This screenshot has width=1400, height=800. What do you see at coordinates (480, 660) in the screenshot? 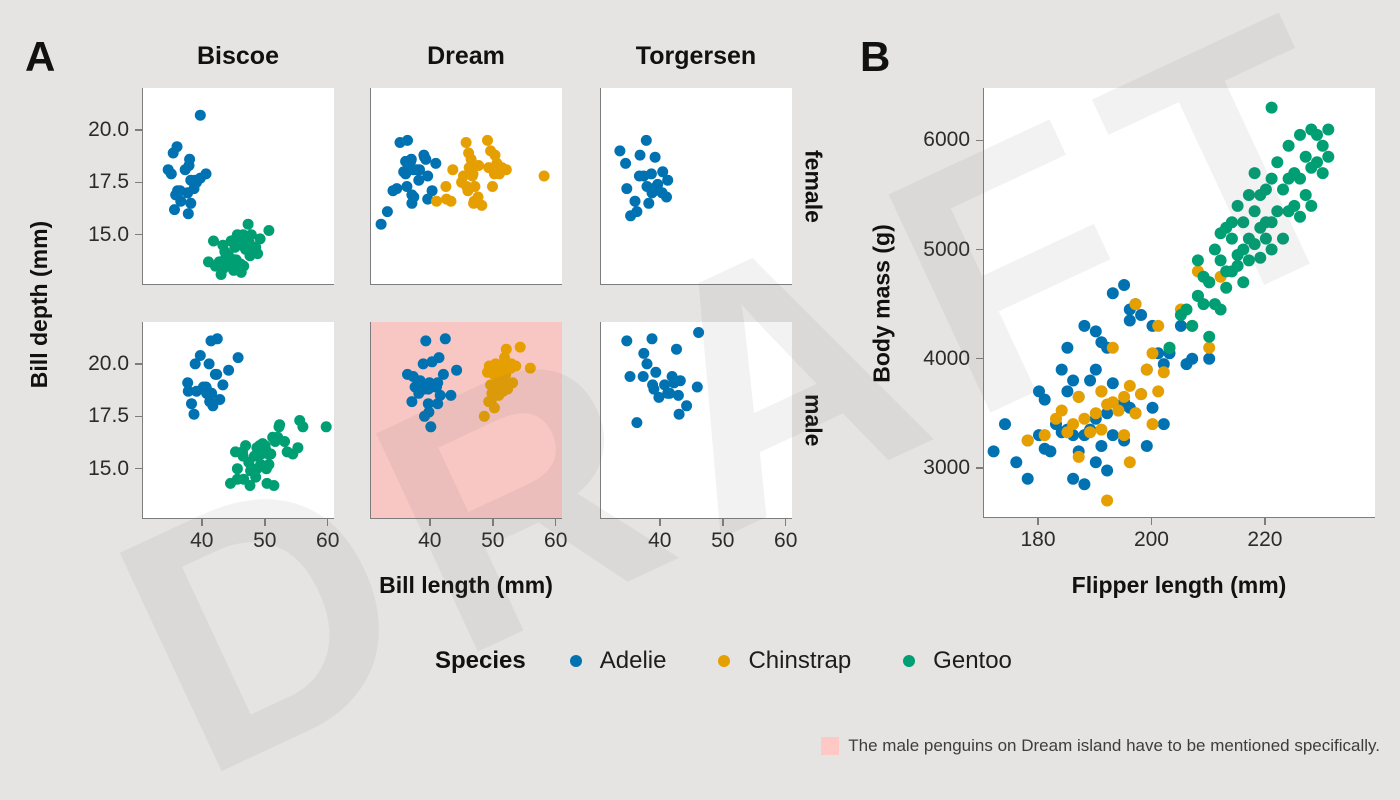
I see `legend-title: Species` at bounding box center [480, 660].